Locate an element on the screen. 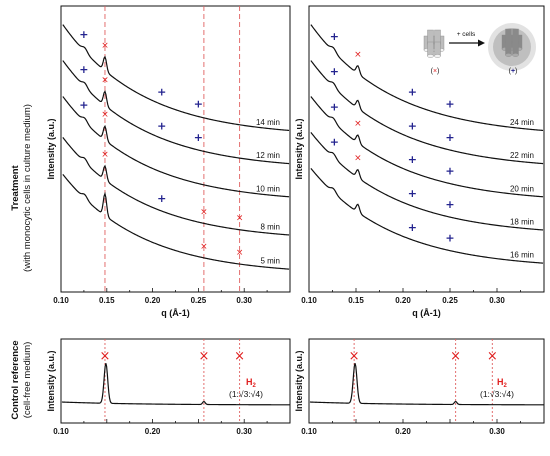 This screenshot has width=550, height=456. h2-label-left: H2 is located at coordinates (251, 383).